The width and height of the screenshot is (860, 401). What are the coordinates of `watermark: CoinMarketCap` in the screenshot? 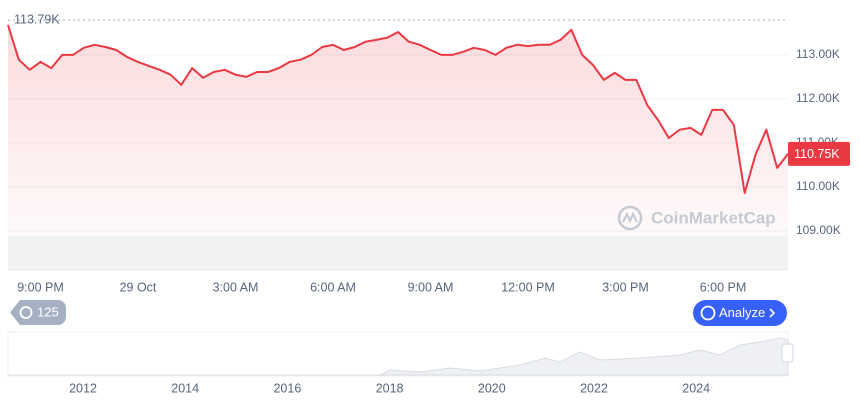 It's located at (696, 218).